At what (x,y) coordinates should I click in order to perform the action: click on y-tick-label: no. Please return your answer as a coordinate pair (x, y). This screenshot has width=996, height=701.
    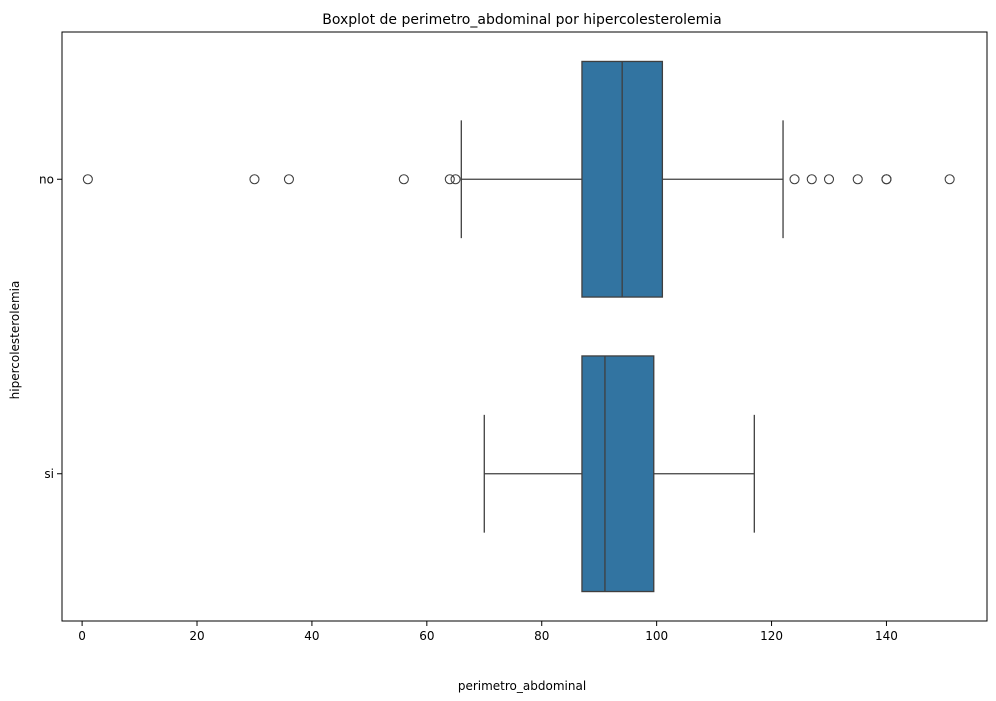
    Looking at the image, I should click on (46, 179).